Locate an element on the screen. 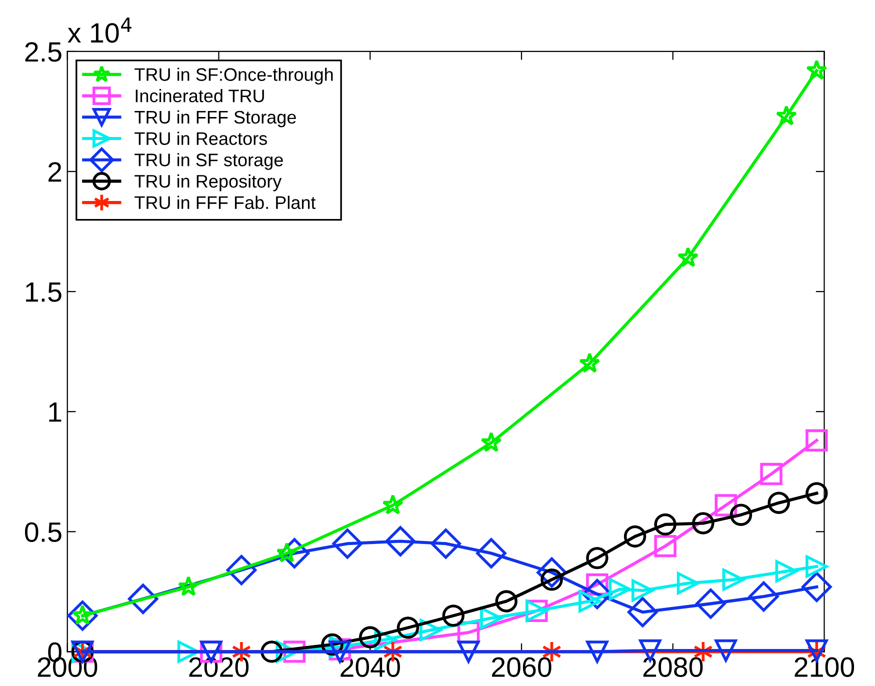 This screenshot has height=686, width=875. x-tick-label: 2060 is located at coordinates (522, 667).